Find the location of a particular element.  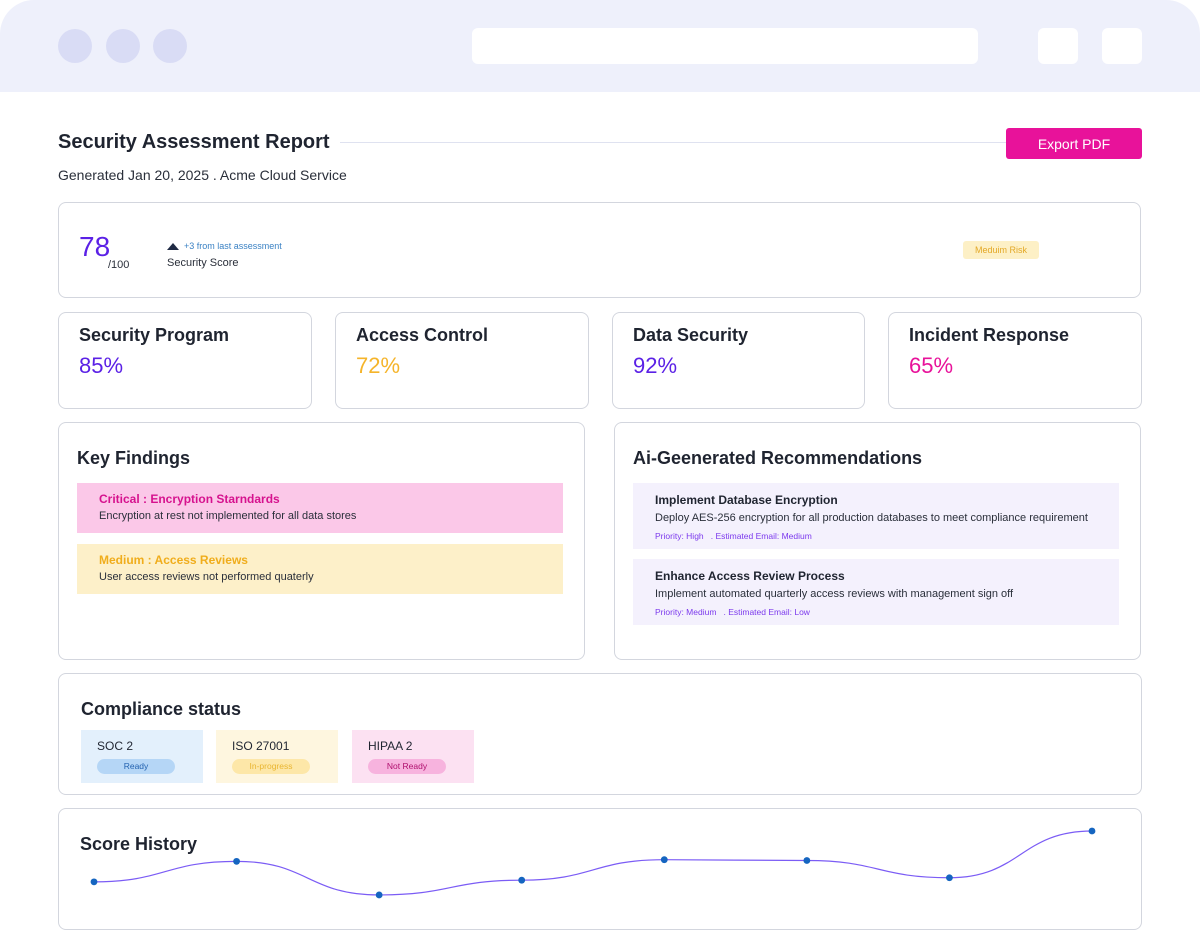

compliance-item-iso27001: ISO 27001 In-progress is located at coordinates (277, 756).